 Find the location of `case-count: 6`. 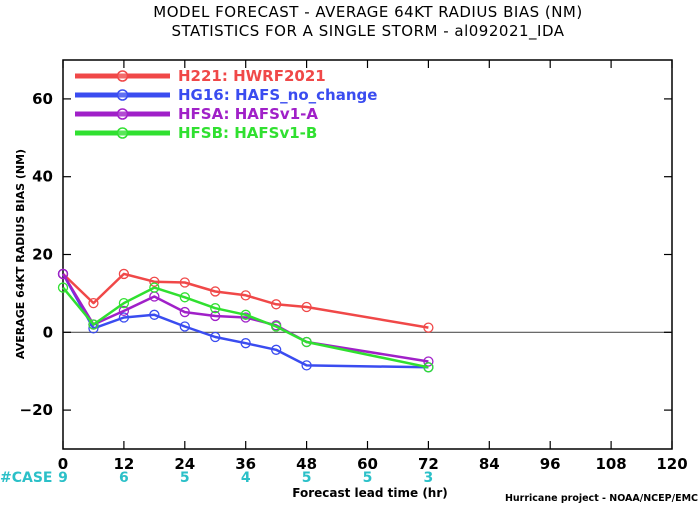

case-count: 6 is located at coordinates (124, 478).